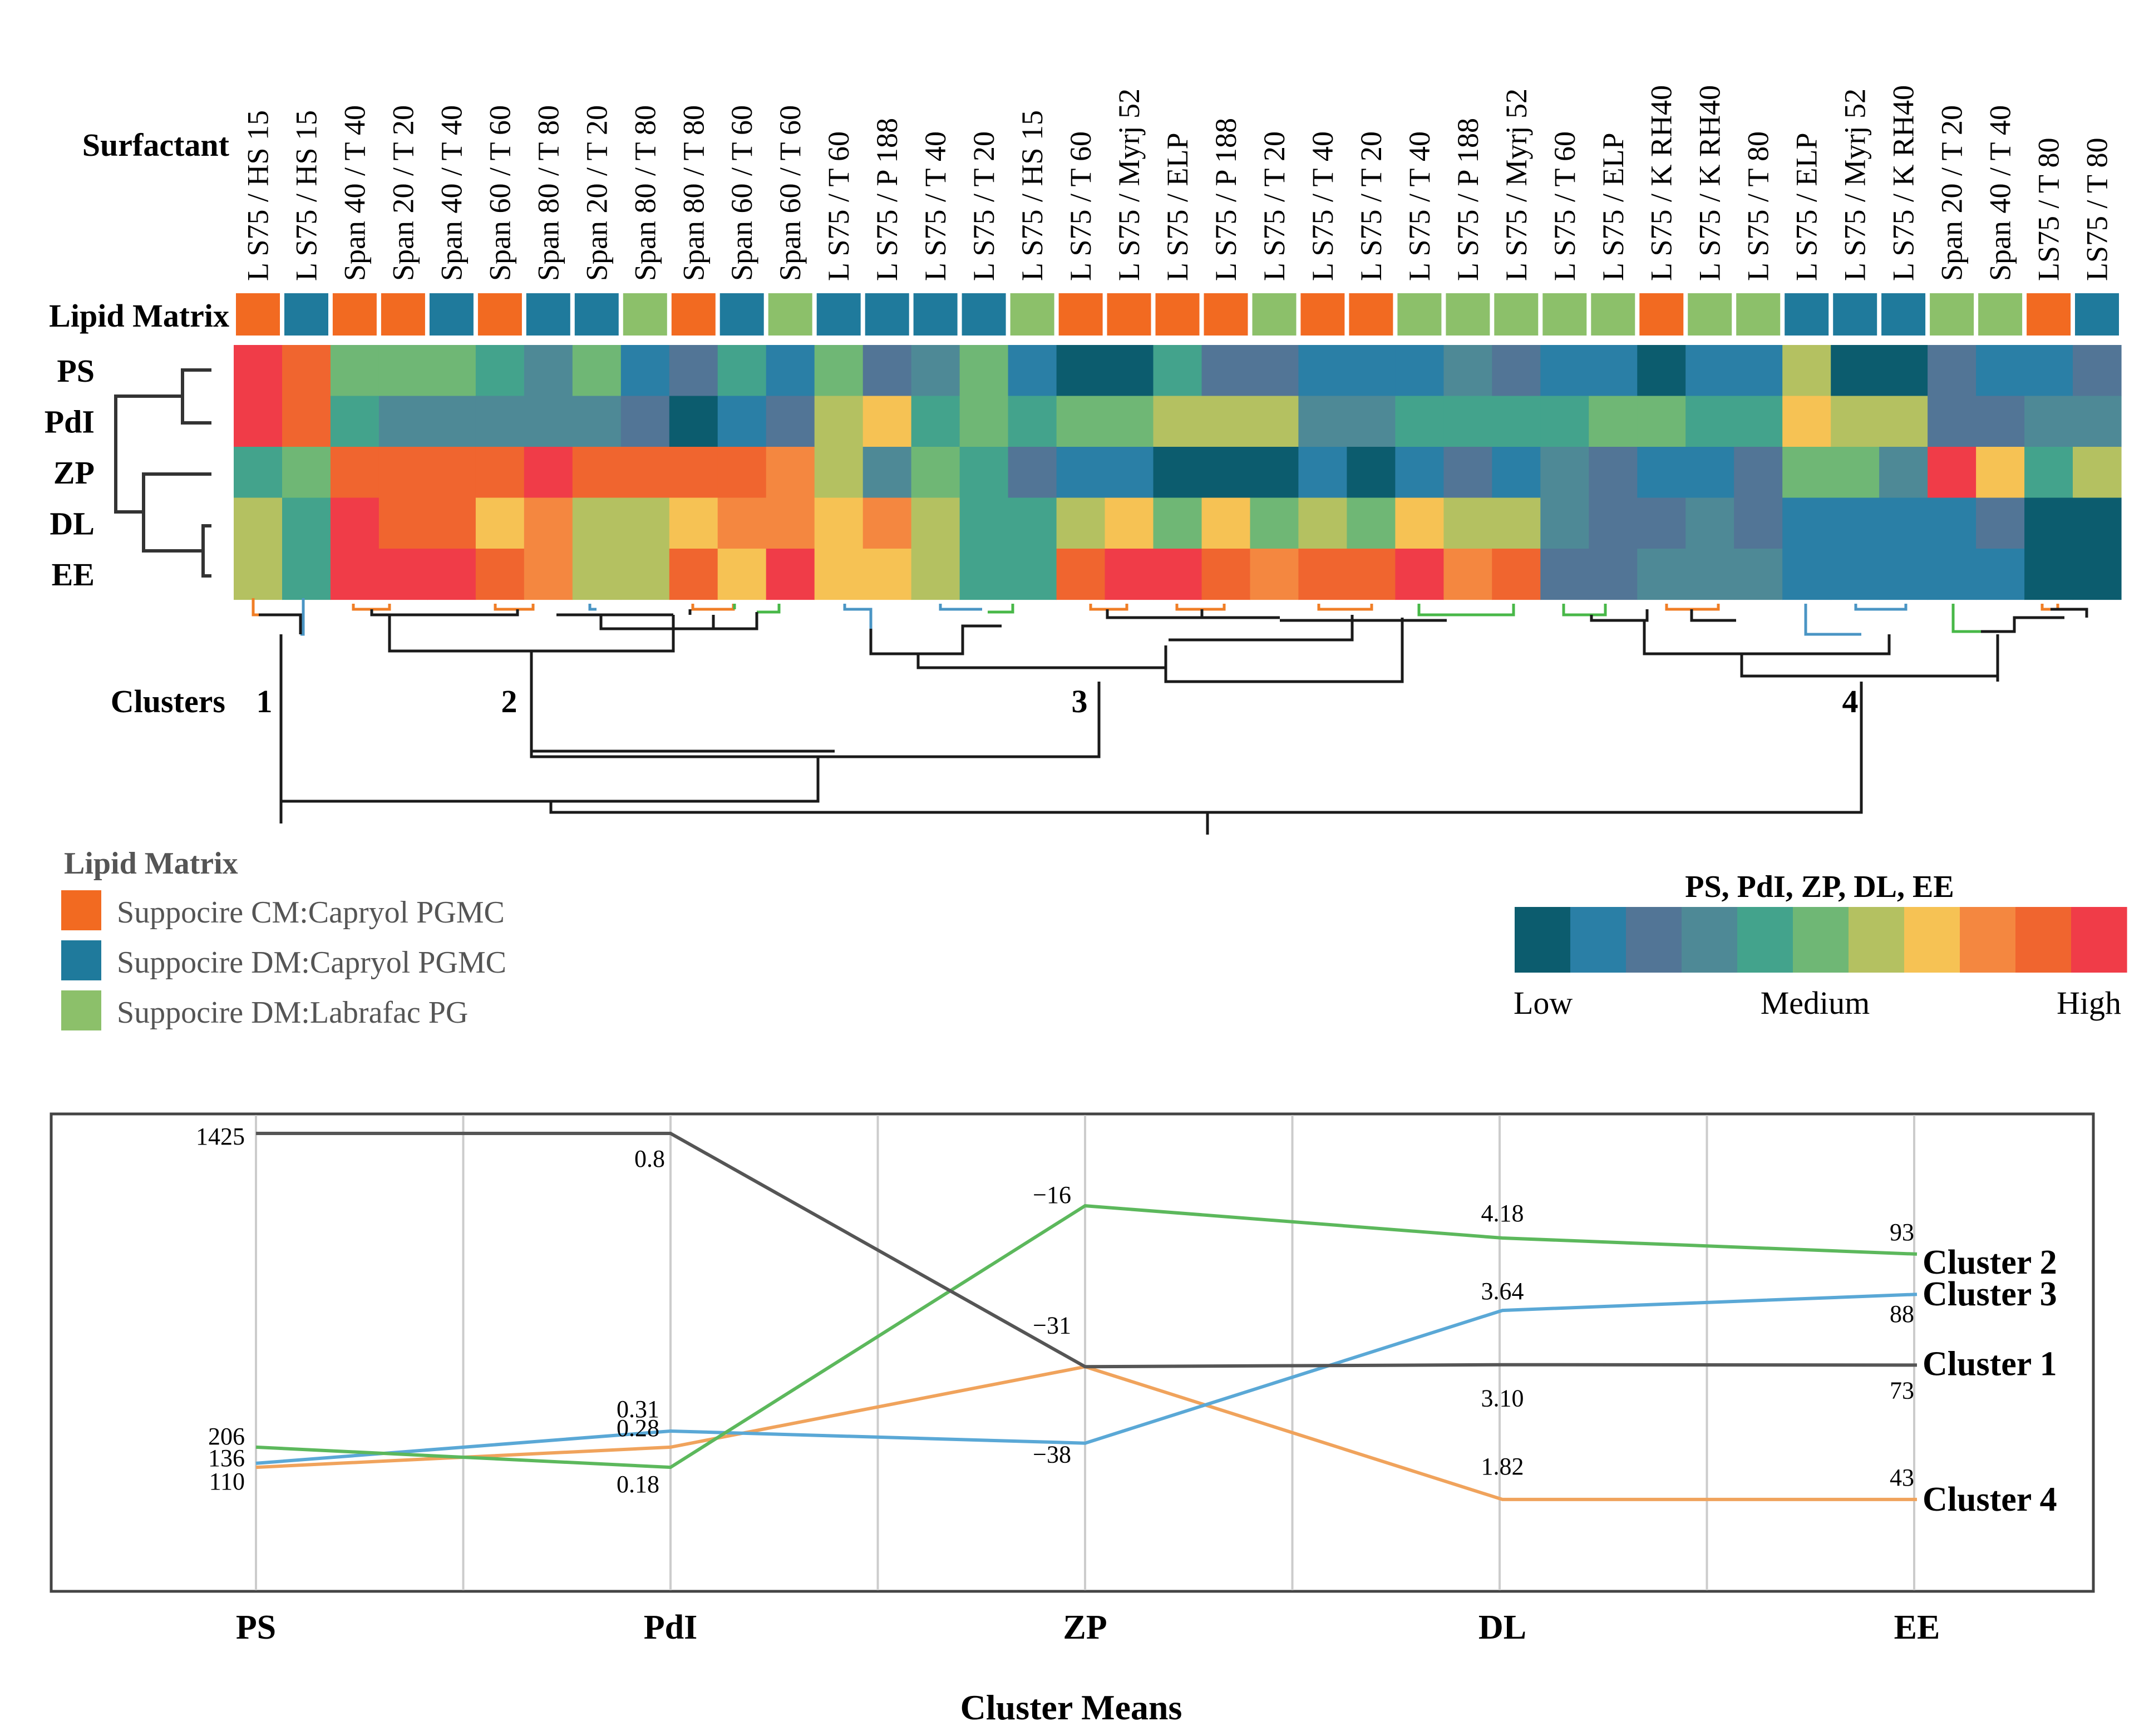 The image size is (2149, 1736). I want to click on heatmap-row-label: EE, so click(73, 574).